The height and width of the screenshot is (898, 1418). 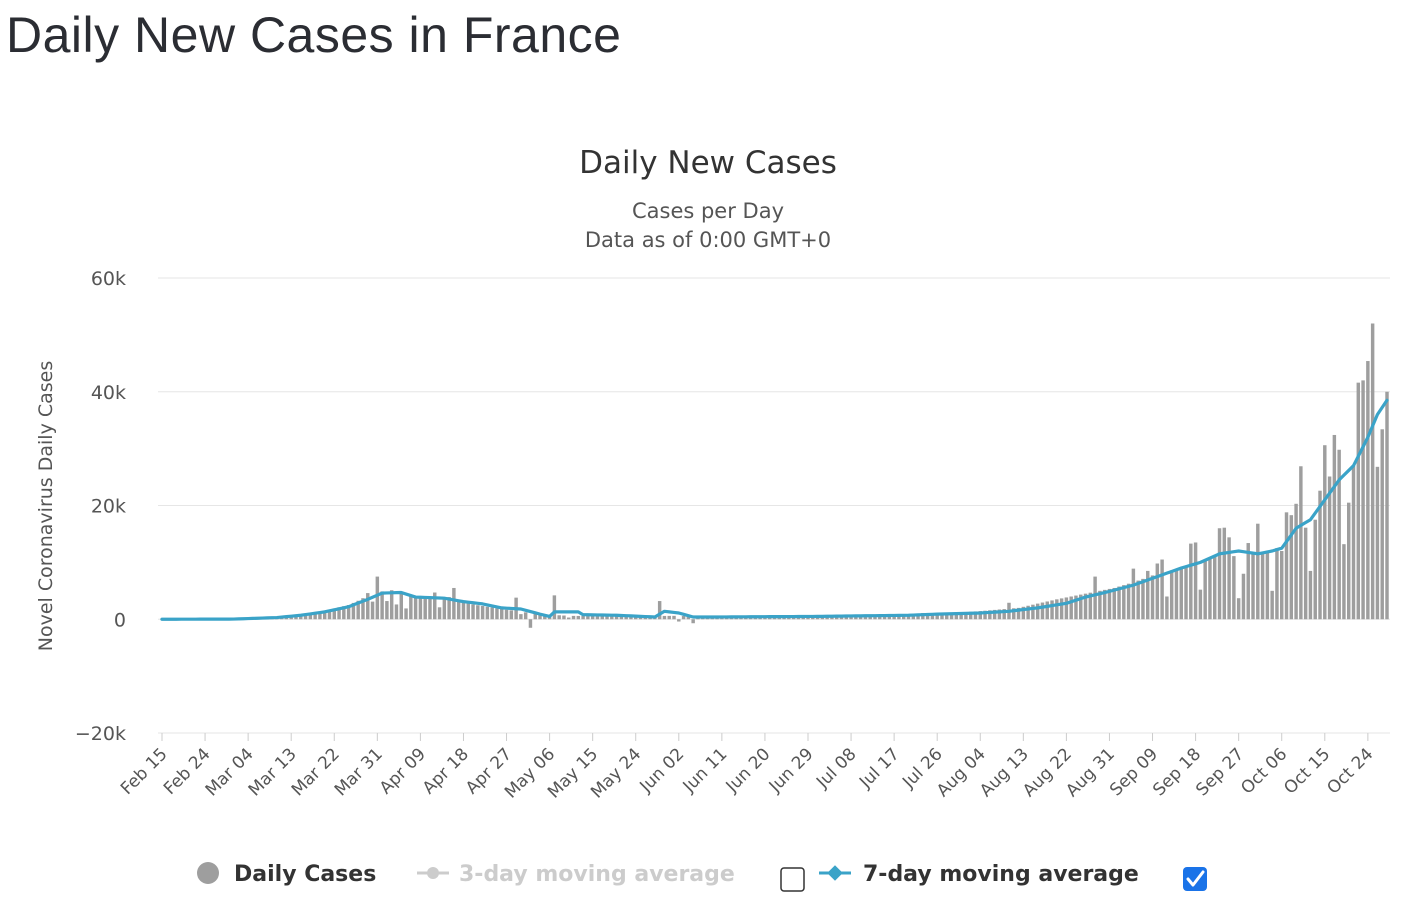 I want to click on legend-label-7-day-average: 7-day moving average, so click(x=1001, y=874).